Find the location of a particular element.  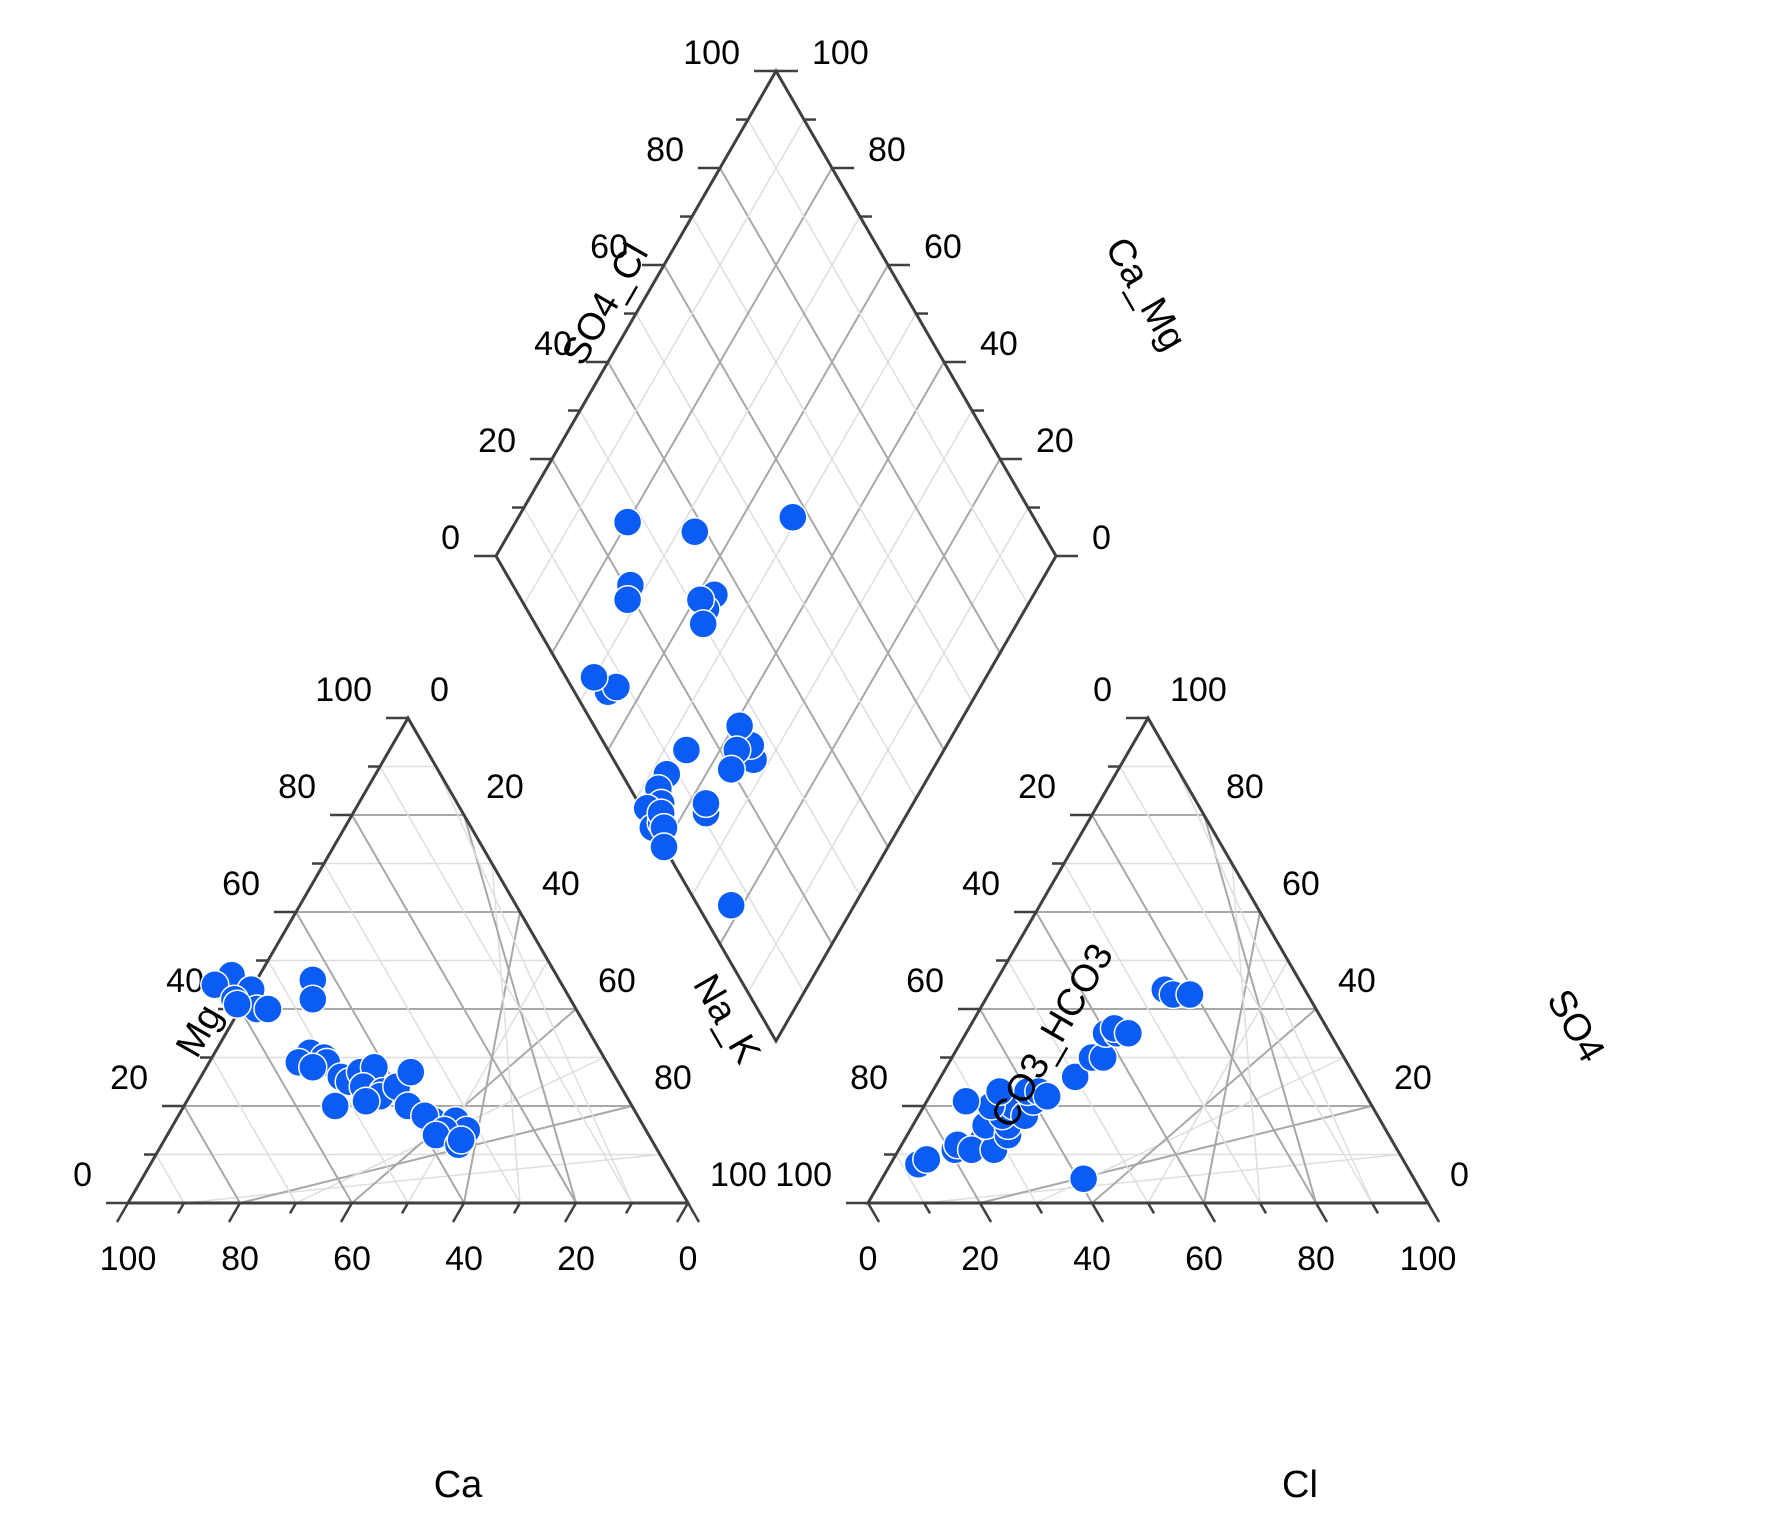

anion-right-tick-label: 20 is located at coordinates (1413, 1078).